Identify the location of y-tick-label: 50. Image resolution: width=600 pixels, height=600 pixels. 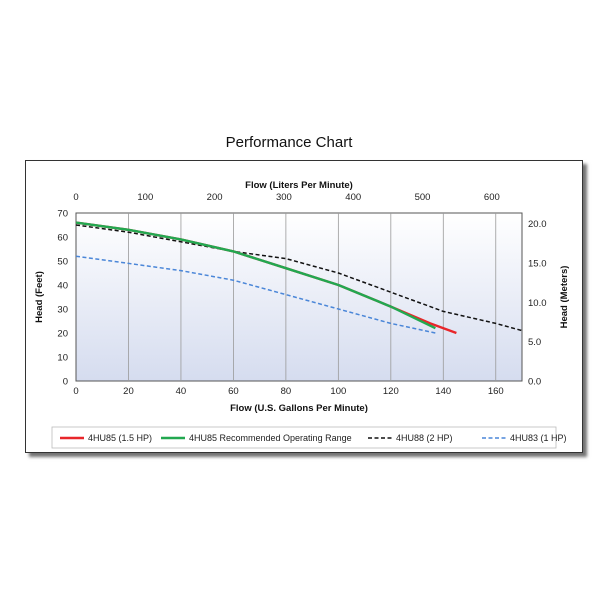
(62, 262).